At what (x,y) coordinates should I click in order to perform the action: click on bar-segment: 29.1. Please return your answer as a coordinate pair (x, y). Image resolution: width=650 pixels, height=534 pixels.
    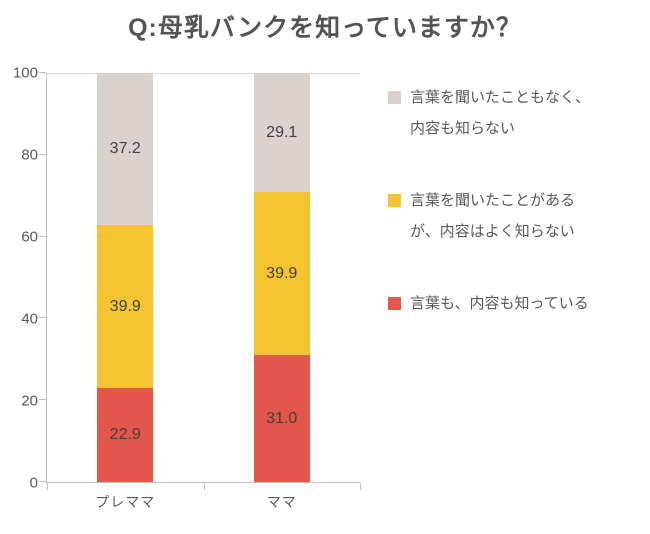
    Looking at the image, I should click on (281, 133).